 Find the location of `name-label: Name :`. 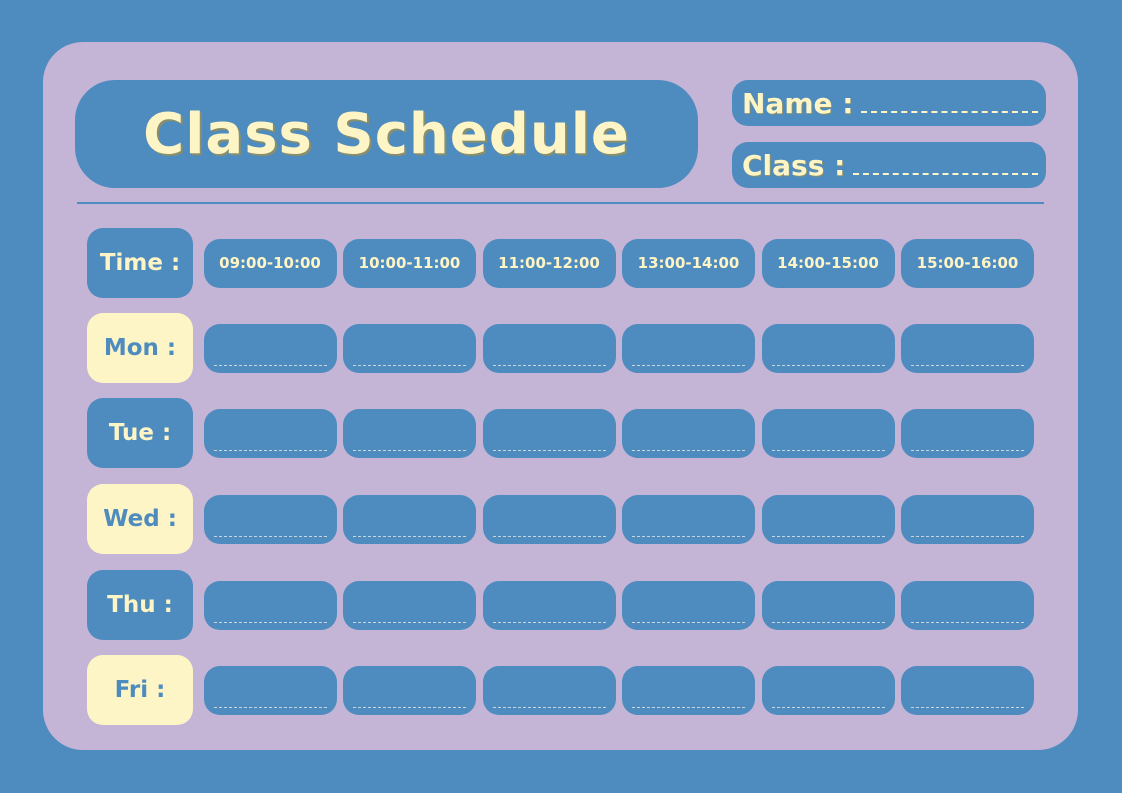

name-label: Name : is located at coordinates (798, 103).